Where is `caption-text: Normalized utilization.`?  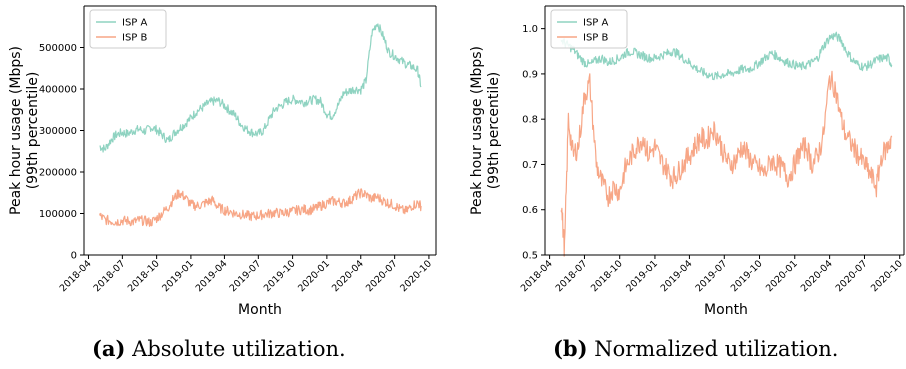 caption-text: Normalized utilization. is located at coordinates (716, 349).